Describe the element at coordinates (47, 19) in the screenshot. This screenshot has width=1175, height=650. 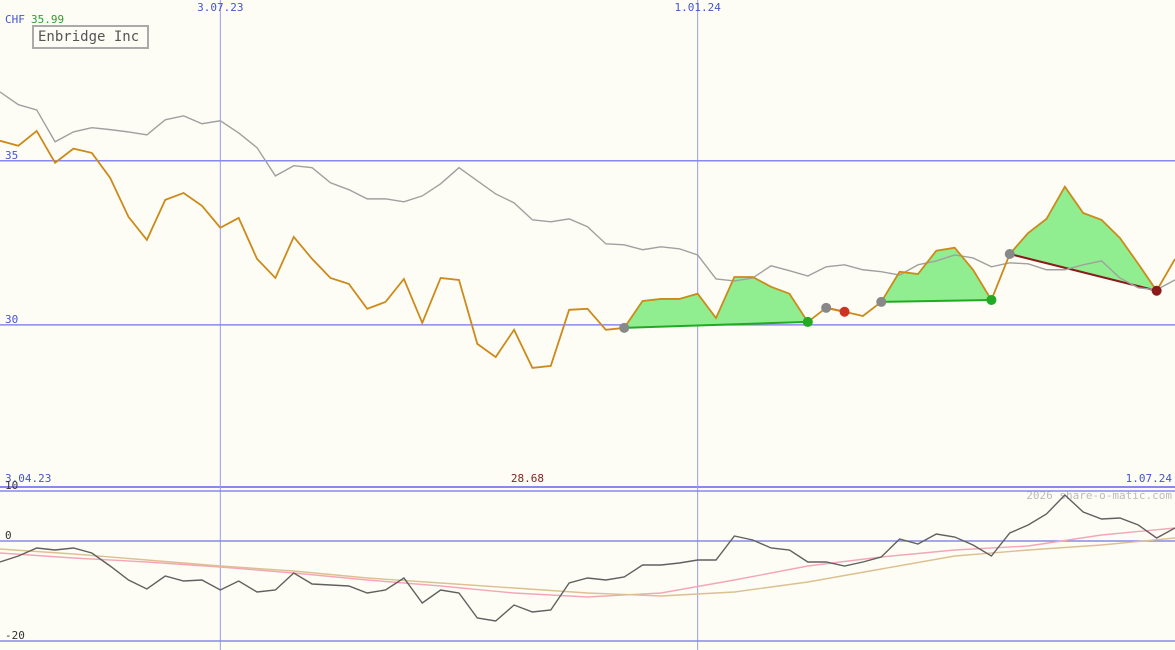
I see `last-price: 35.99` at that location.